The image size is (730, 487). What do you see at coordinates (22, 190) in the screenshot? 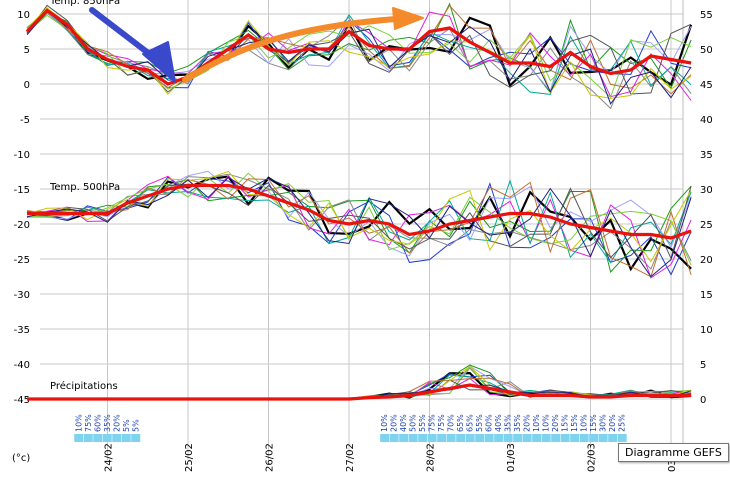
I see `y-tick-left: -15` at bounding box center [22, 190].